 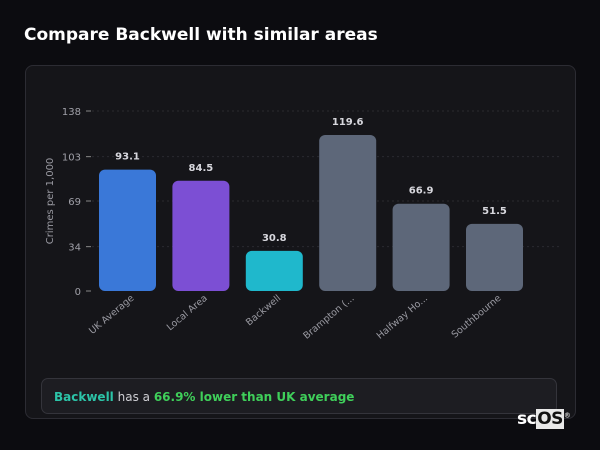 What do you see at coordinates (74, 248) in the screenshot?
I see `y-tick-label: 34` at bounding box center [74, 248].